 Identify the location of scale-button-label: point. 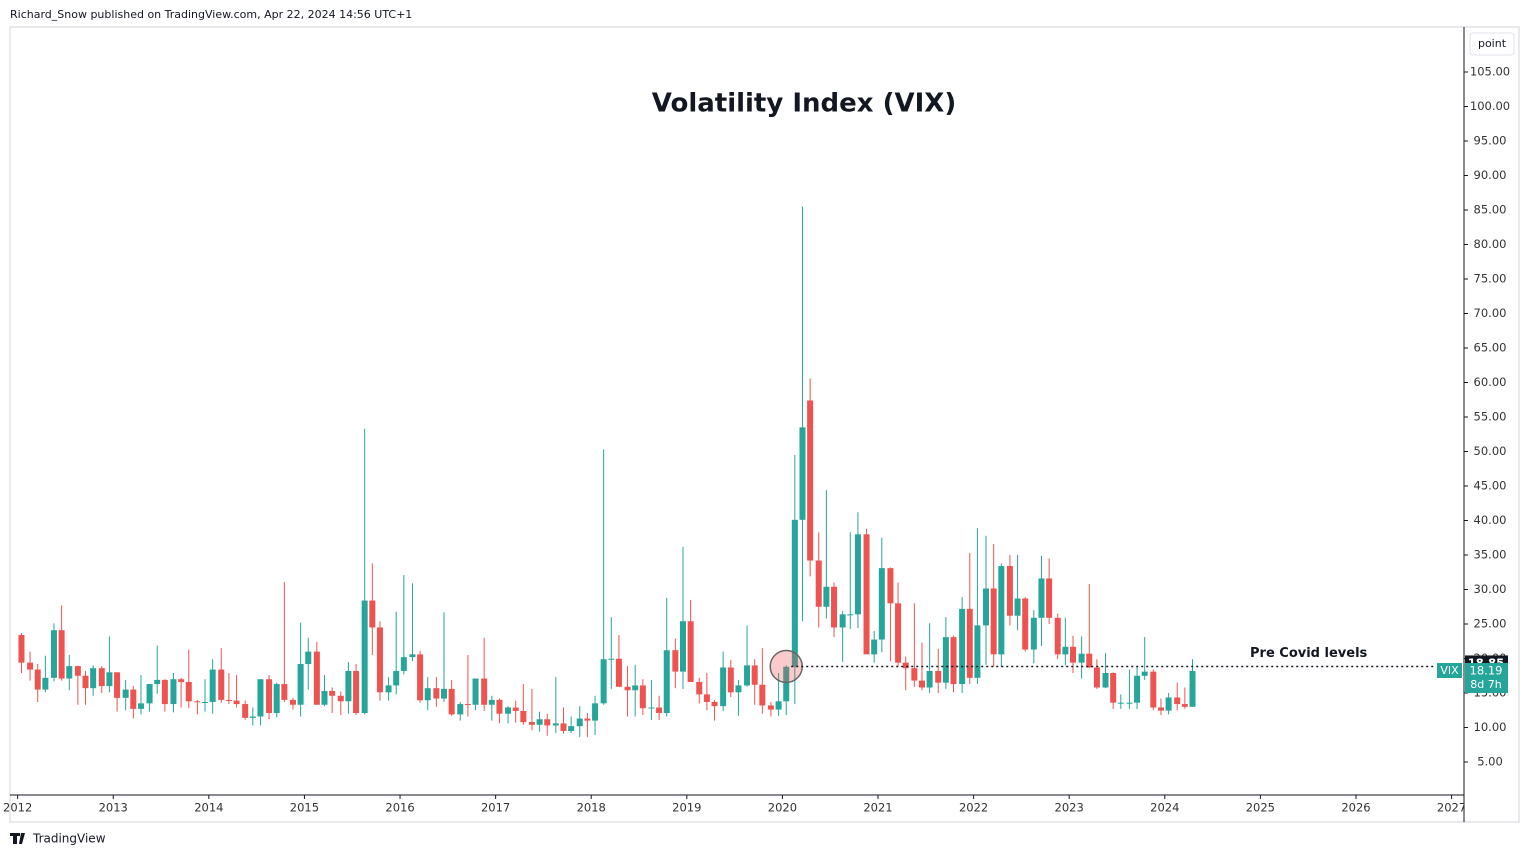
(1492, 43).